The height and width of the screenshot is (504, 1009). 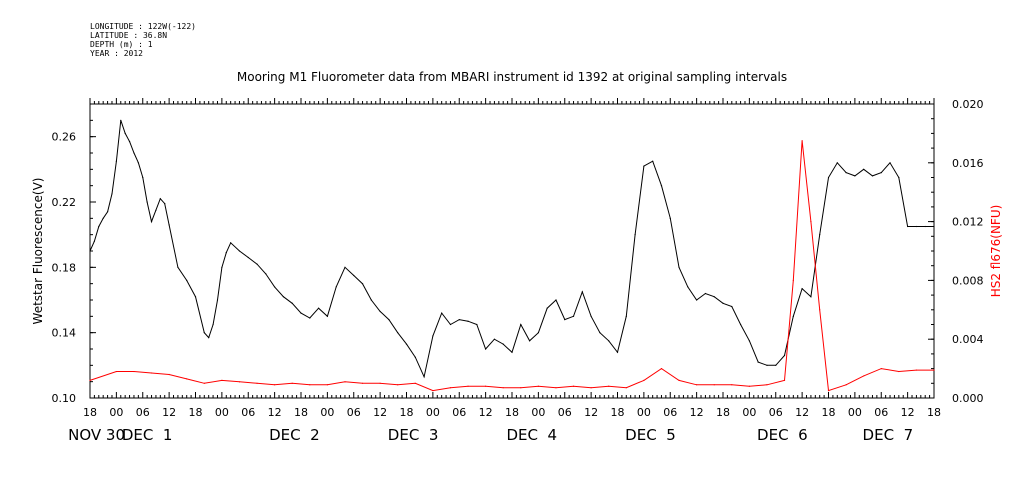 I want to click on x-day-label: DEC 2, so click(x=294, y=435).